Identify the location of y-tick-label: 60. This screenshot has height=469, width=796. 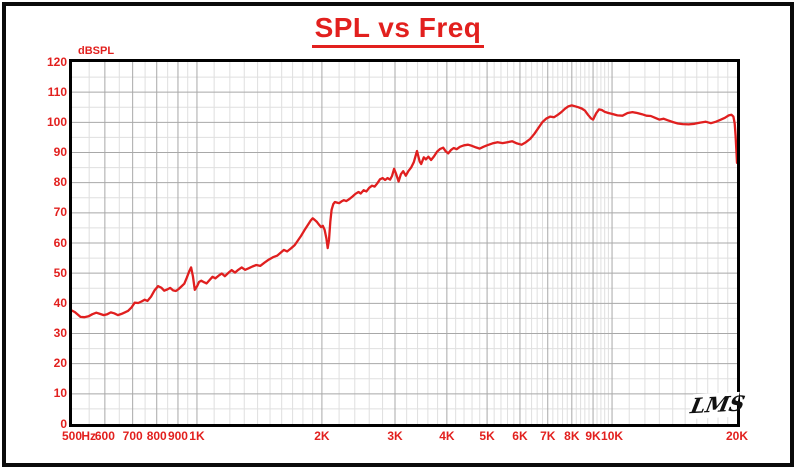
(60, 242).